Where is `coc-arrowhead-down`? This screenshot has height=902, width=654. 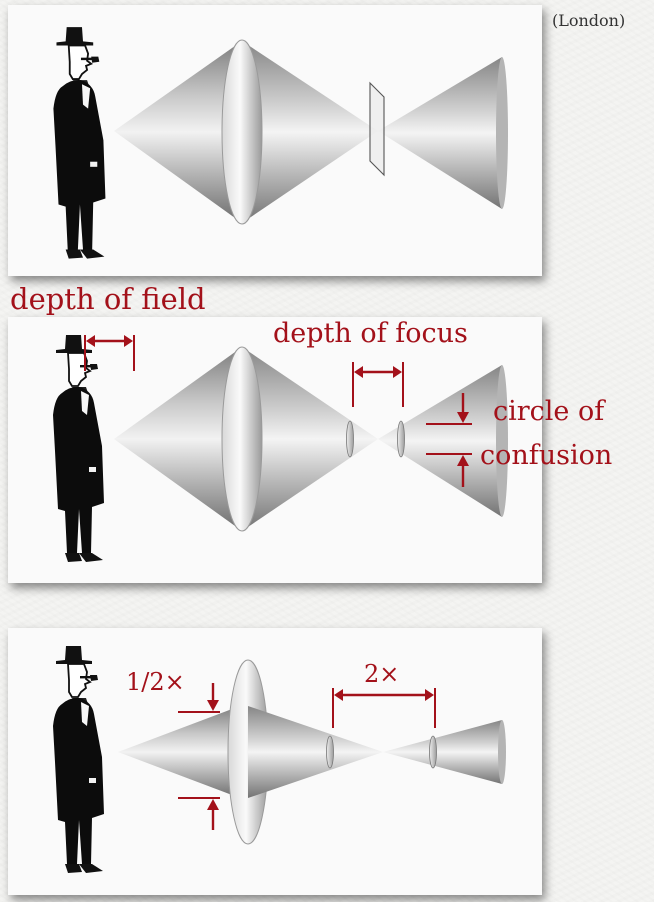
coc-arrowhead-down is located at coordinates (463, 417).